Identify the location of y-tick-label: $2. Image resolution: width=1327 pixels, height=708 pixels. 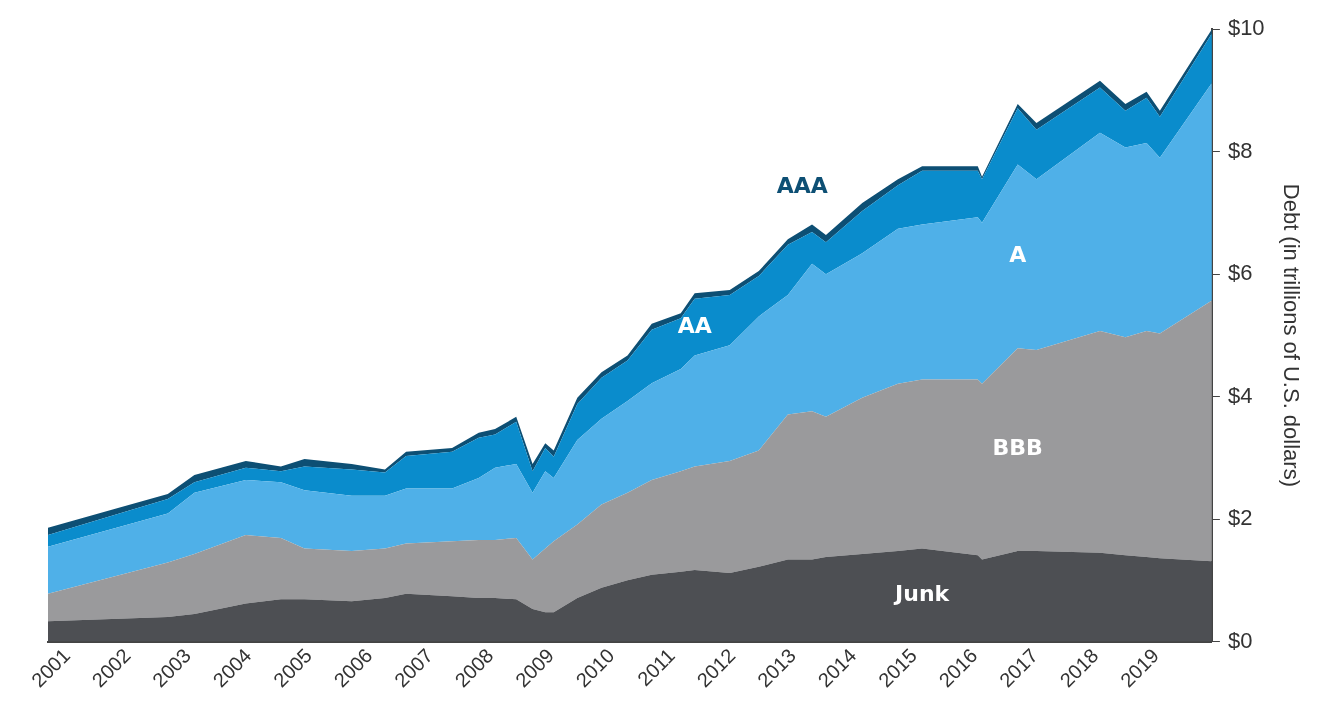
(1240, 518).